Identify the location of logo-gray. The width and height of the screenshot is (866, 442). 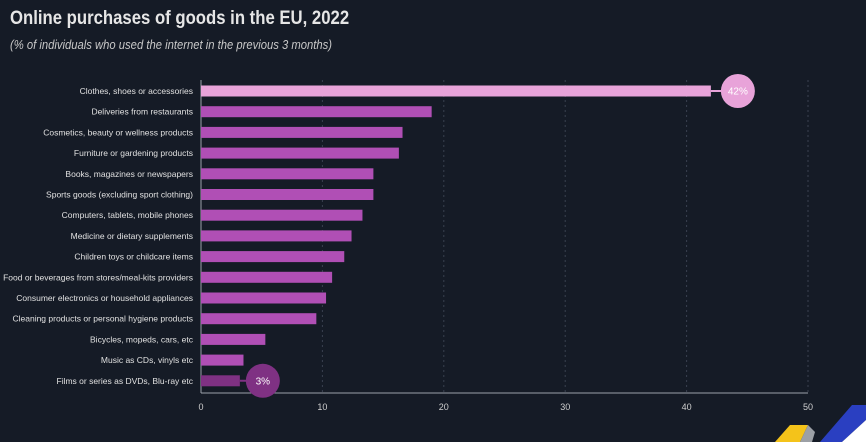
(807, 433).